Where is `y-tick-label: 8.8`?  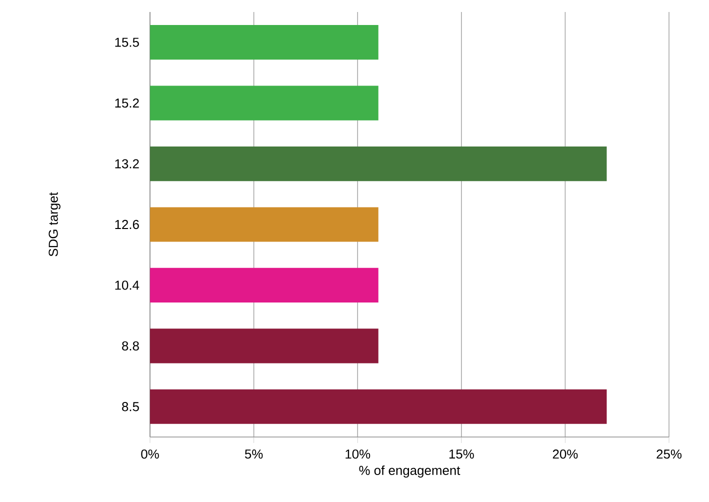
y-tick-label: 8.8 is located at coordinates (130, 346).